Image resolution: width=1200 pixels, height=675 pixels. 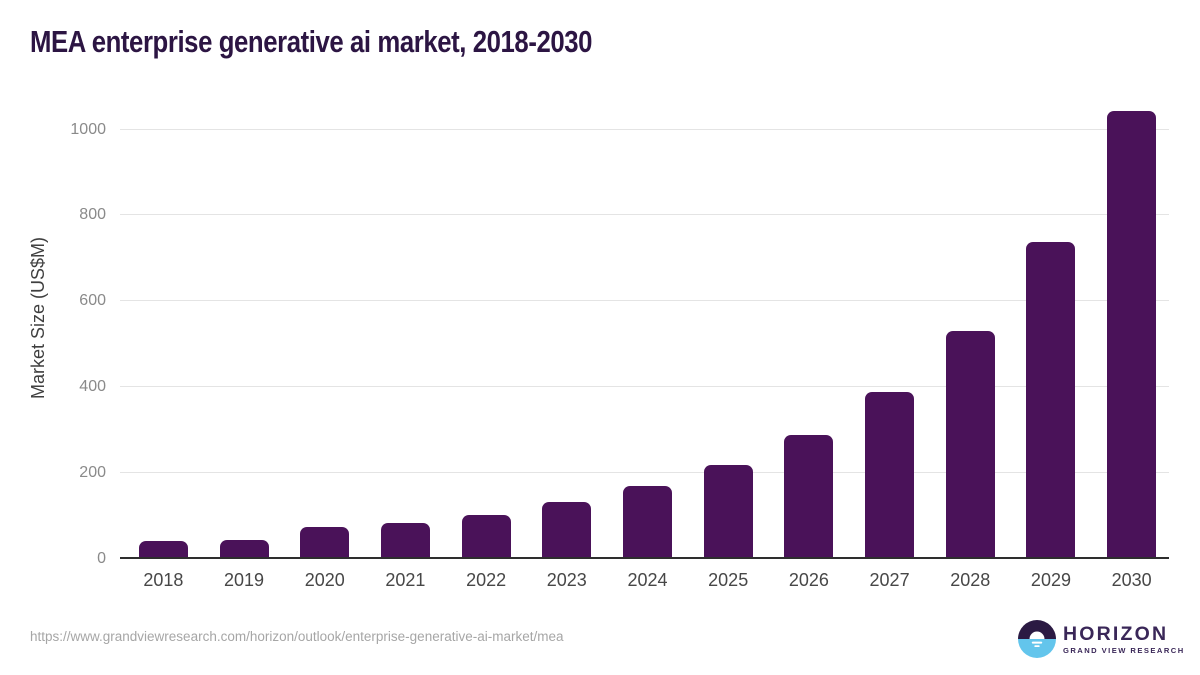 I want to click on y-tick-label-0: 0, so click(x=101, y=558).